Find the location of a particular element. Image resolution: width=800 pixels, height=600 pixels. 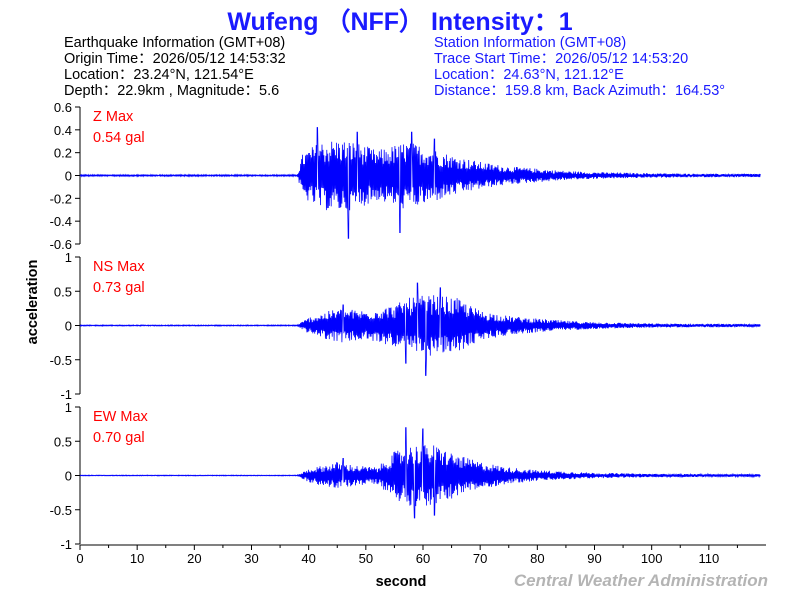

x-tick-label: 20 is located at coordinates (194, 558).